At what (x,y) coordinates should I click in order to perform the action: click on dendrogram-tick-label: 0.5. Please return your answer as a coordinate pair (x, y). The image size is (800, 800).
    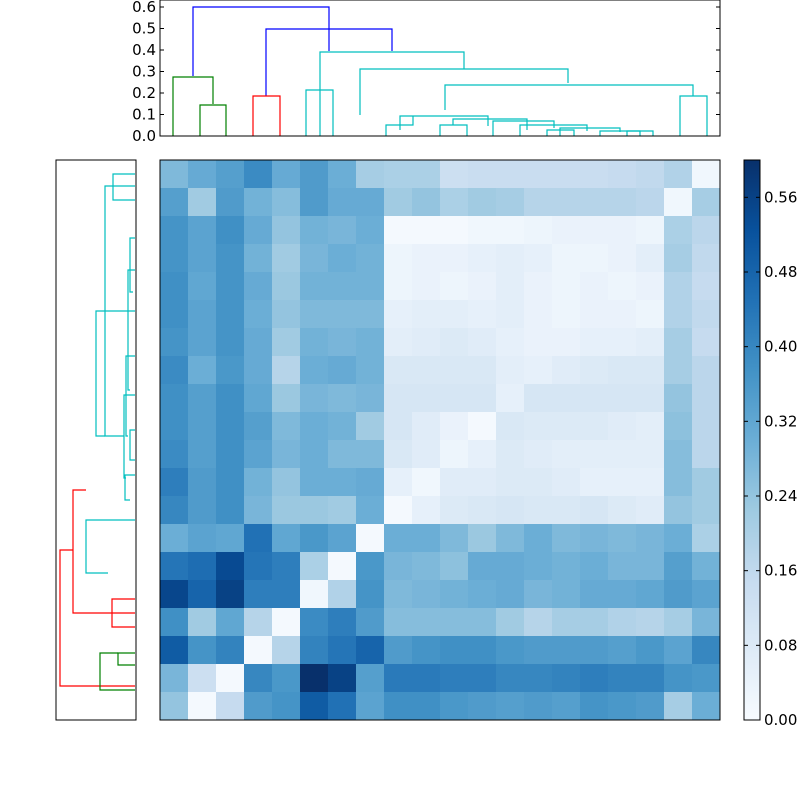
    Looking at the image, I should click on (144, 29).